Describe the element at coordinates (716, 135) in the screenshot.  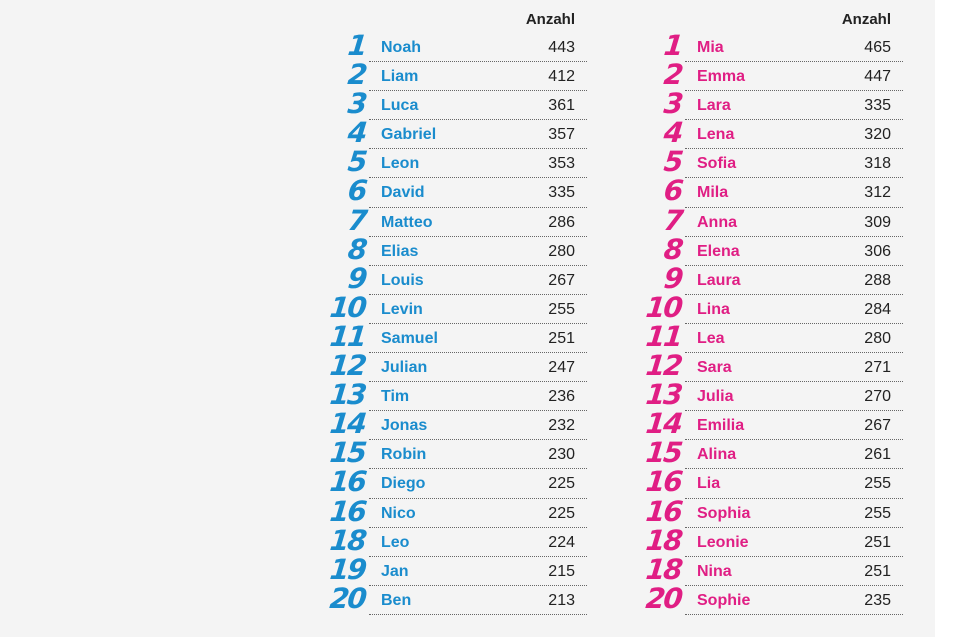
I see `first-name: Lena` at that location.